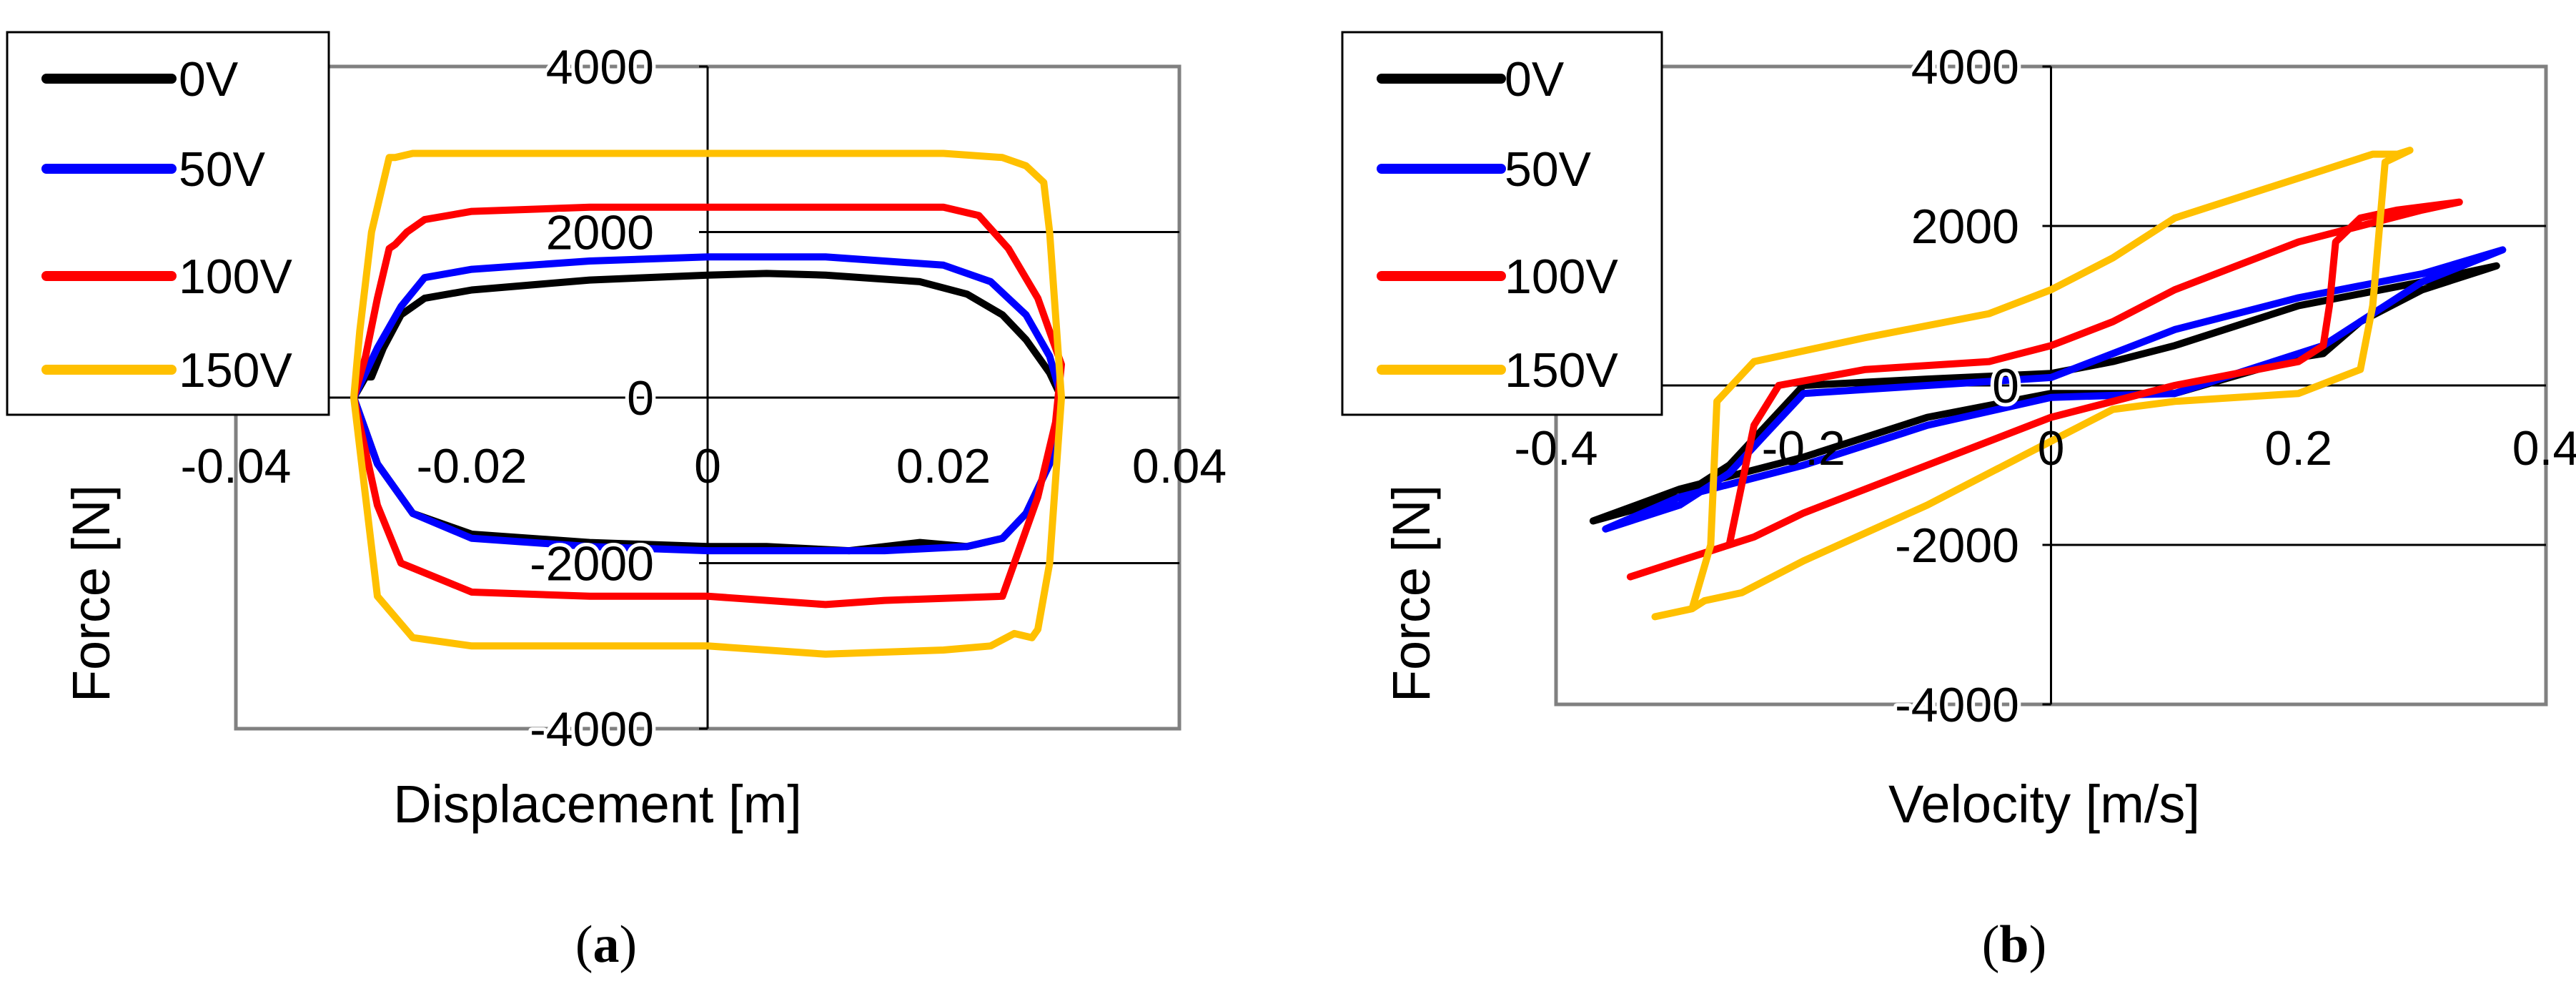  What do you see at coordinates (597, 804) in the screenshot?
I see `chart-a-x-axis-label: Displacement [m]` at bounding box center [597, 804].